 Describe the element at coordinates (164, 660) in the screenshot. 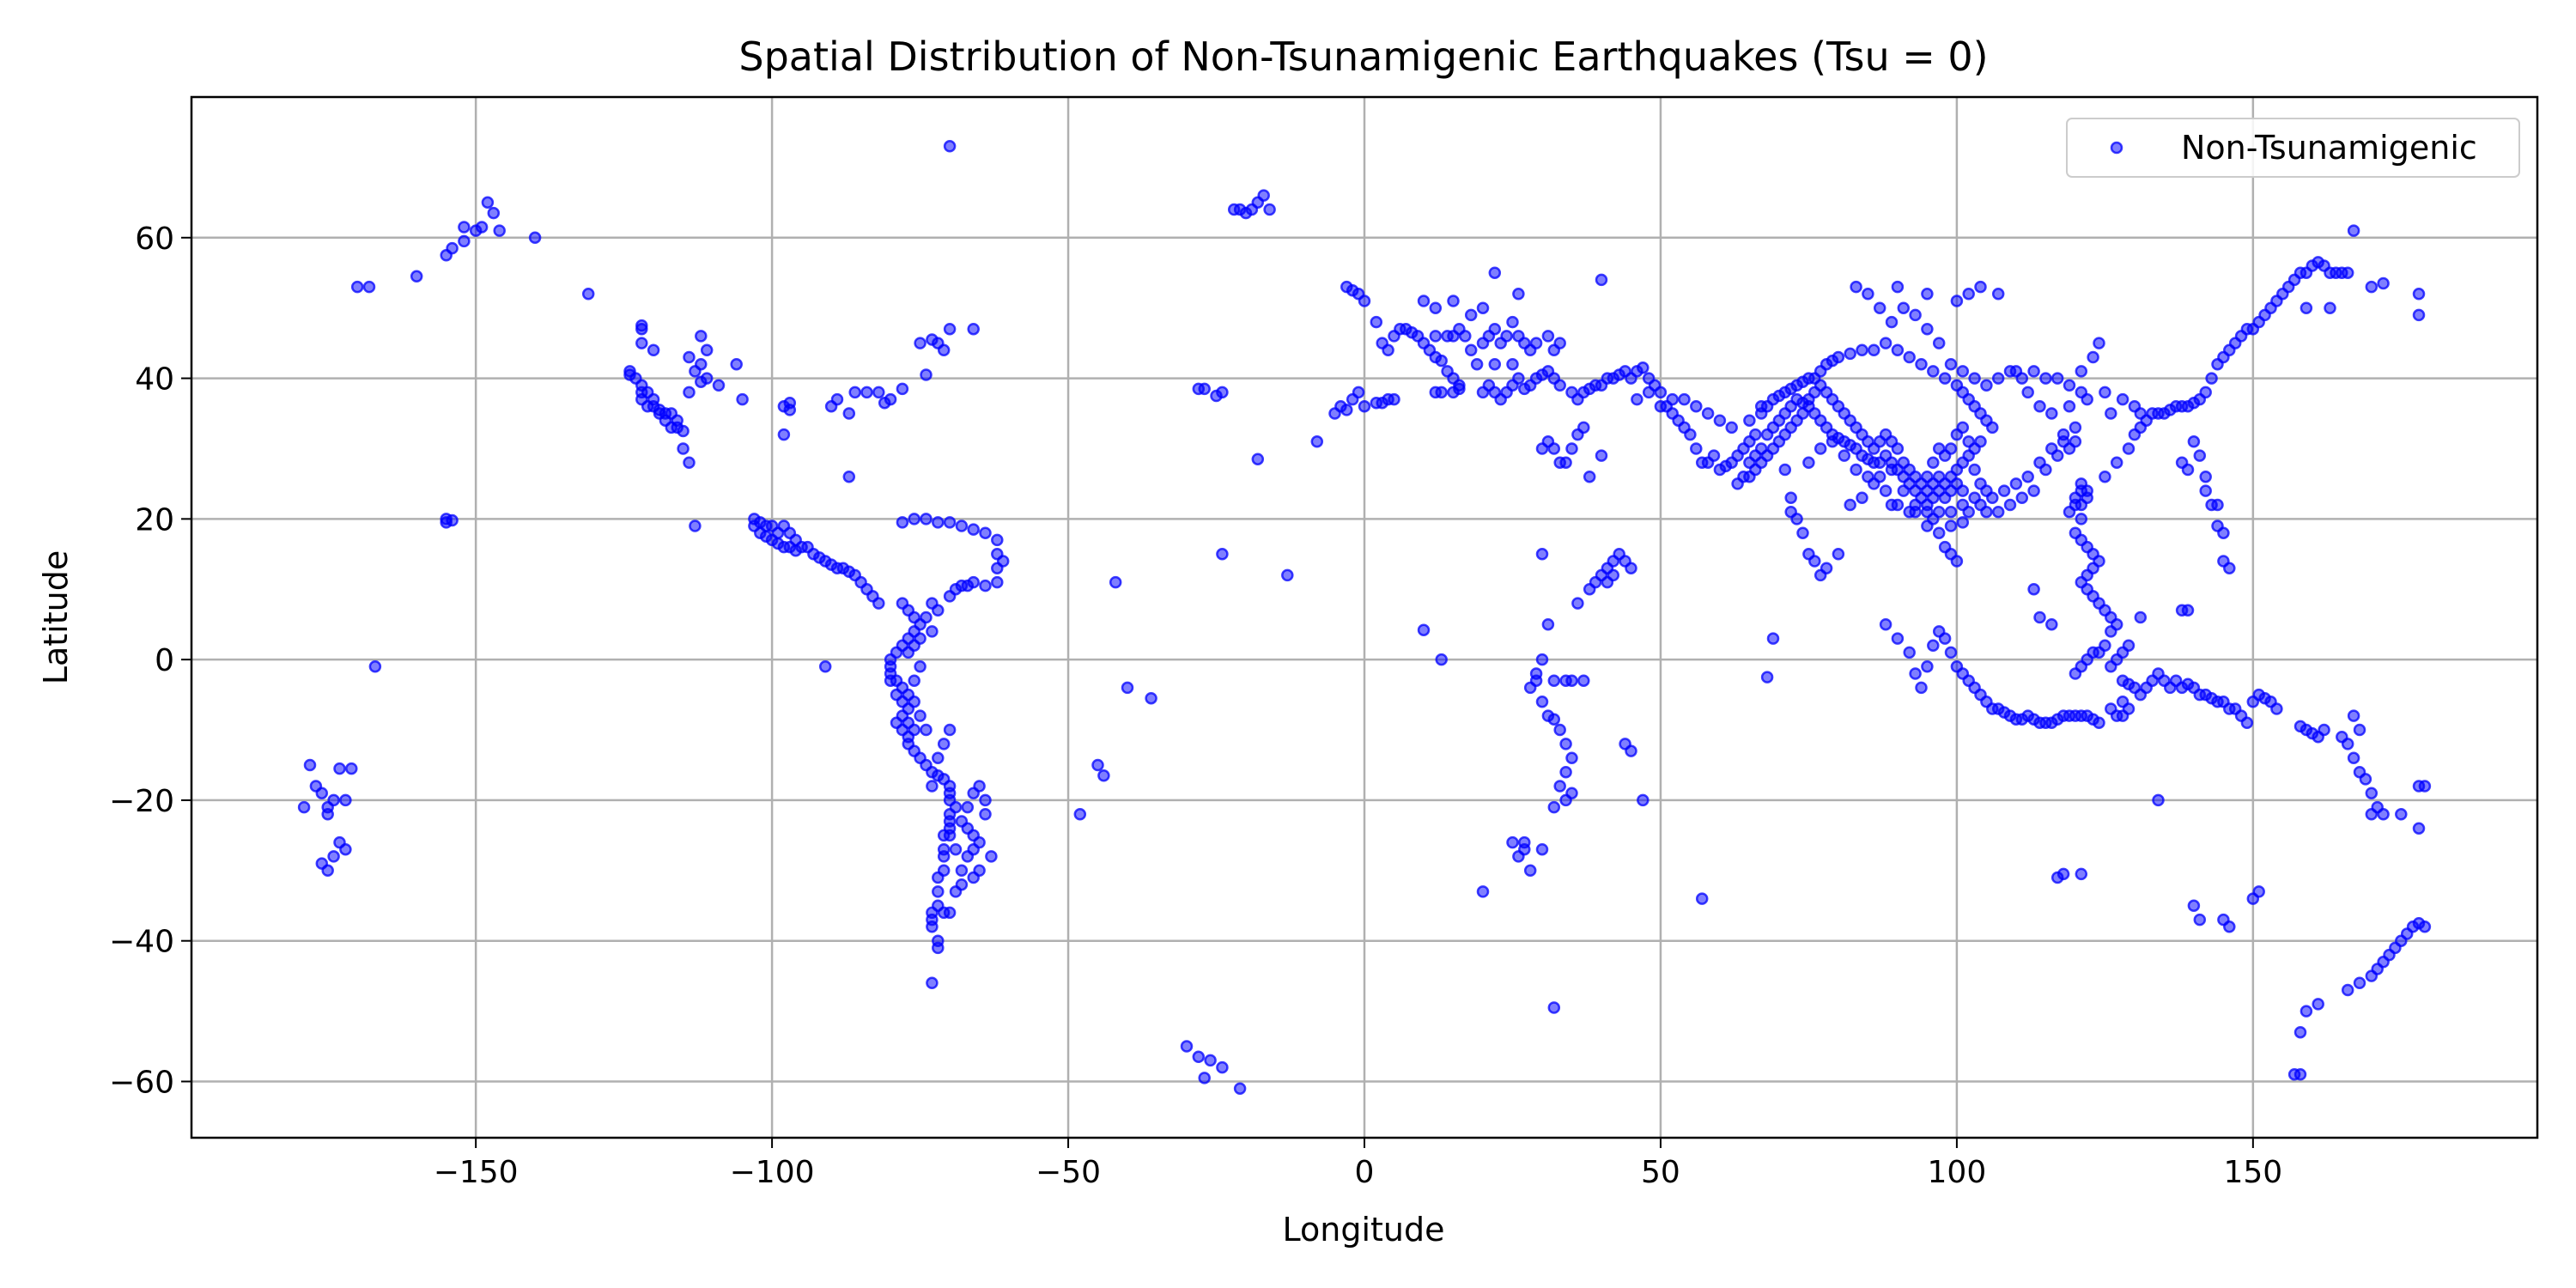

I see `y-tick-label: 0` at that location.